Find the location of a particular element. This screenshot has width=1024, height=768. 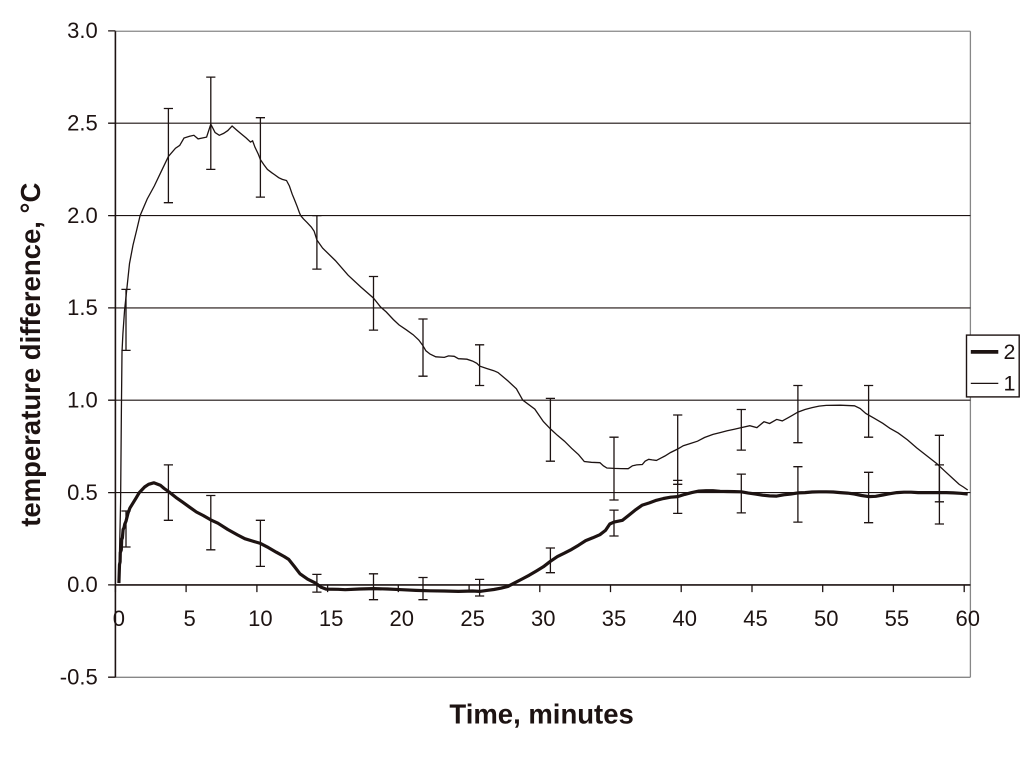

svg-text: 45 is located at coordinates (755, 618).